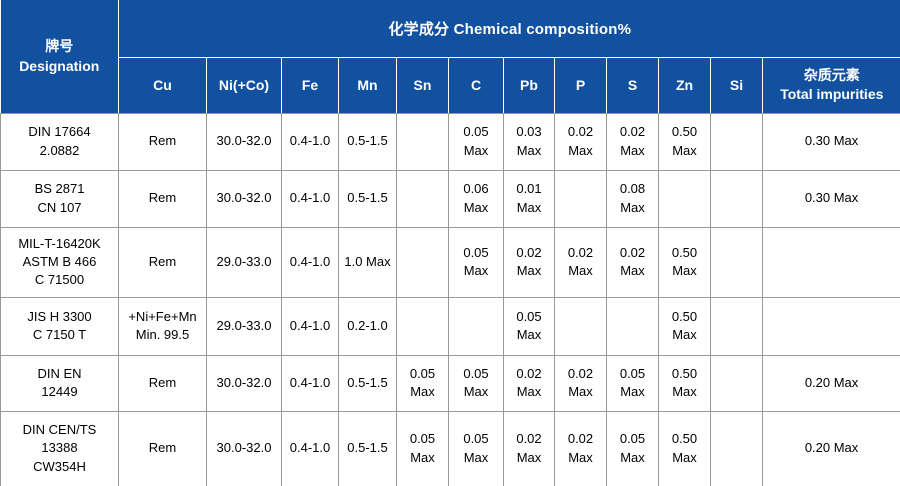  Describe the element at coordinates (59, 383) in the screenshot. I see `designation-cell: DIN EN 12449` at that location.